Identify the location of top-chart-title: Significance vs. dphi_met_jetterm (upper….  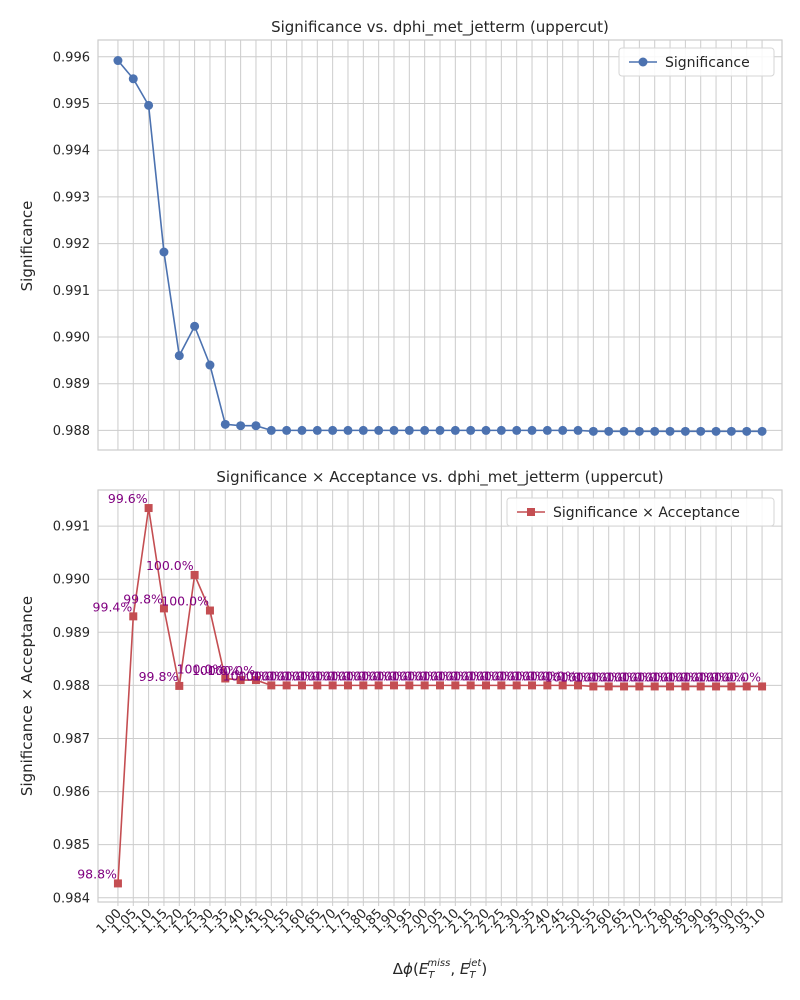
(440, 27).